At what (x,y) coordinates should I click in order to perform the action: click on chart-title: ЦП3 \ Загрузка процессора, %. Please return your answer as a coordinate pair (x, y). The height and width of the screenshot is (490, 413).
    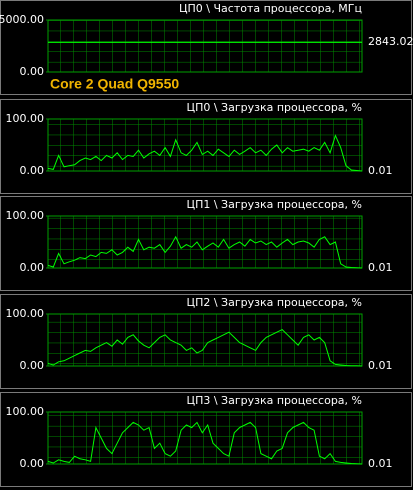
    Looking at the image, I should click on (274, 400).